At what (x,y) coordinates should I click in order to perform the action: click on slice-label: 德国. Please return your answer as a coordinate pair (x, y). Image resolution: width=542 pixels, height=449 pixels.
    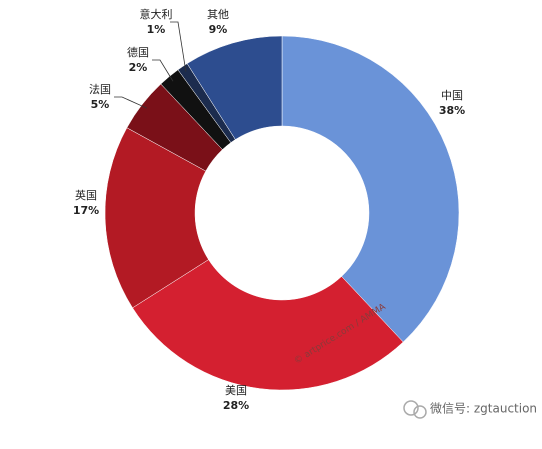
    Looking at the image, I should click on (138, 52).